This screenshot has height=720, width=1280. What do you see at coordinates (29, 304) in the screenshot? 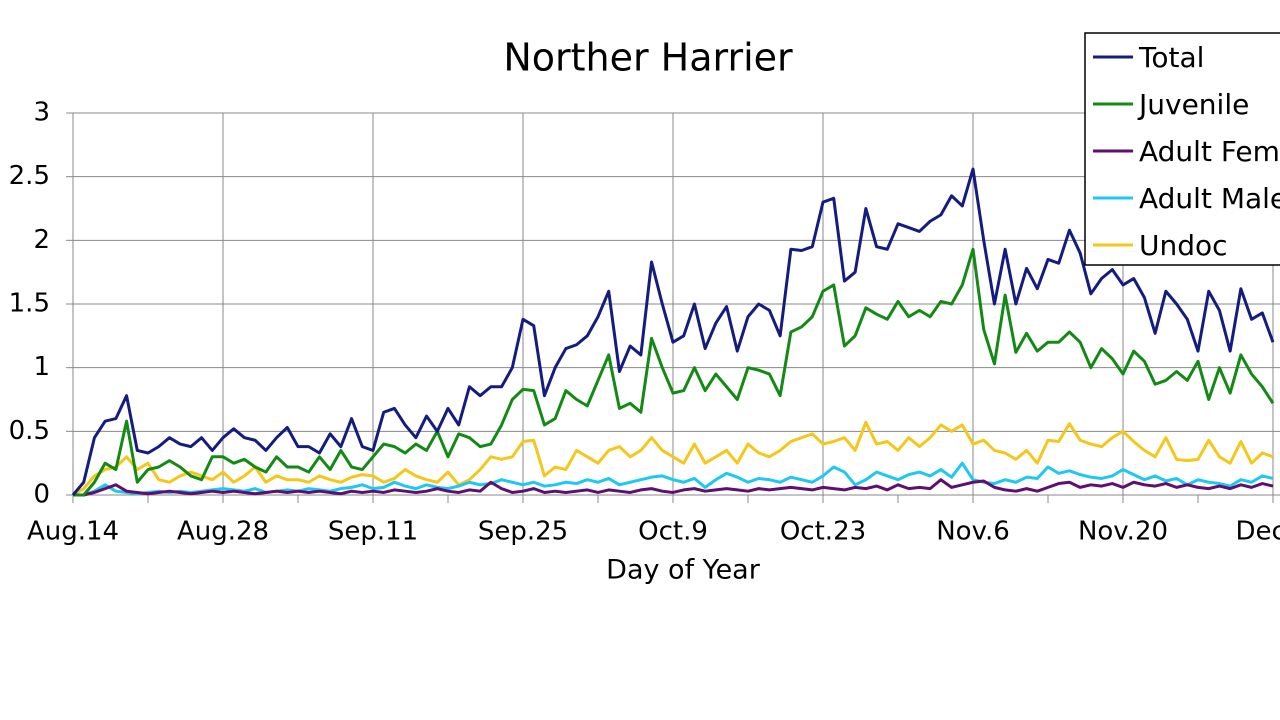
I see `y-tick-label: 1.5` at bounding box center [29, 304].